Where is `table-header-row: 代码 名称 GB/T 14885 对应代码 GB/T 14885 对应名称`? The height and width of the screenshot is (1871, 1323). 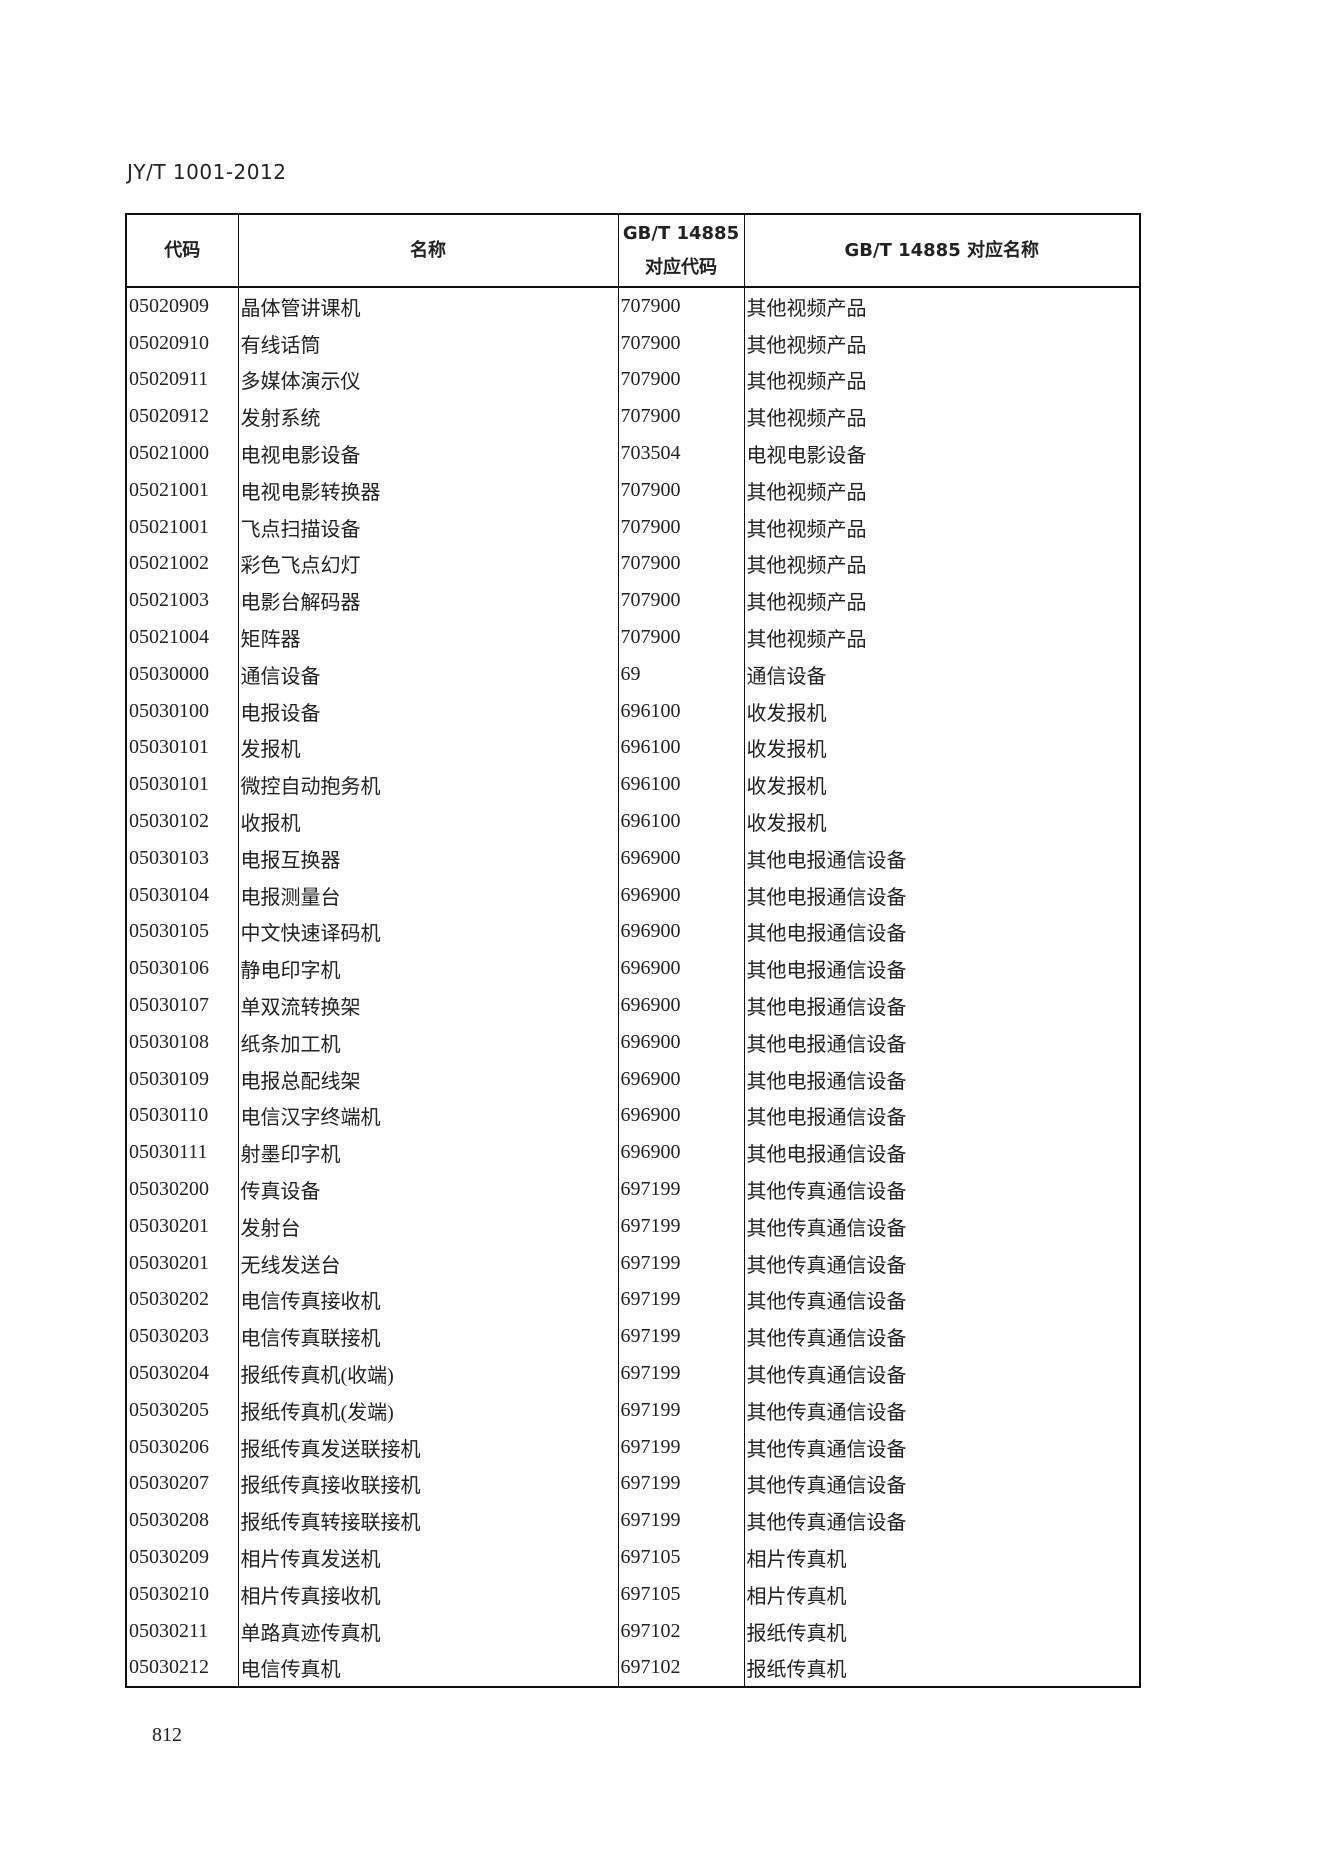
table-header-row: 代码 名称 GB/T 14885 对应代码 GB/T 14885 对应名称 is located at coordinates (633, 251).